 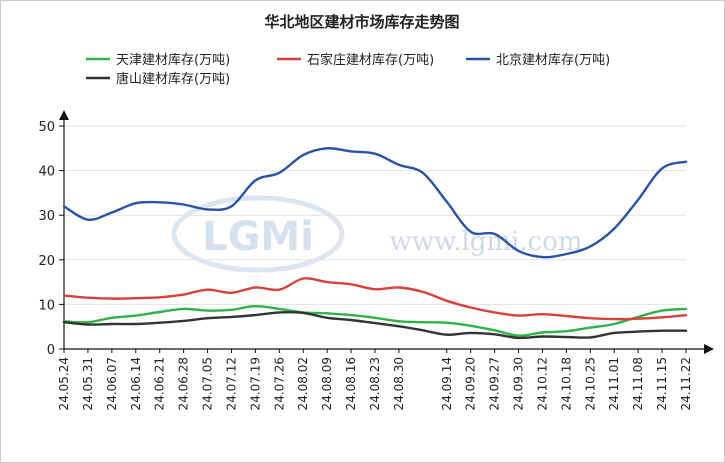 I want to click on x-tick-label: 24.06.14, so click(x=136, y=383).